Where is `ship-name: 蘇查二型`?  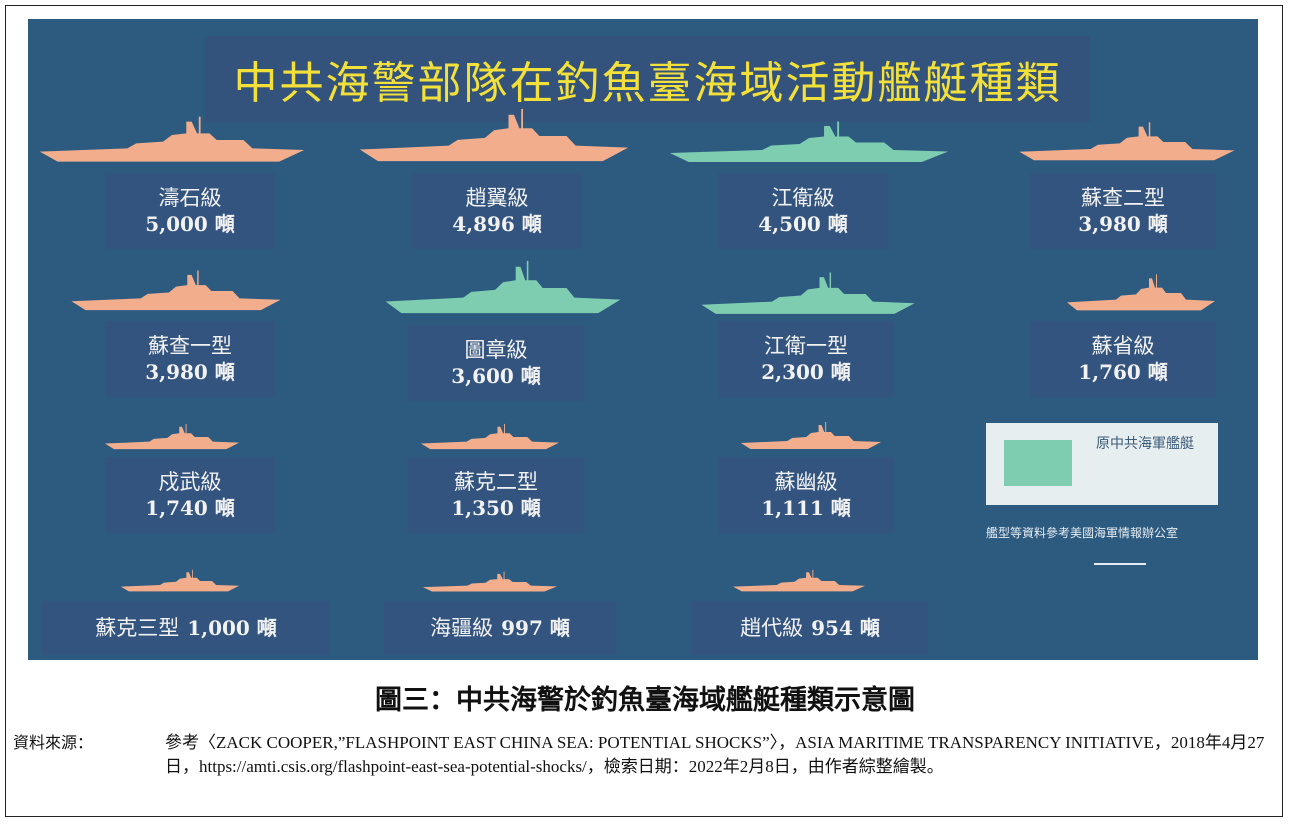
ship-name: 蘇查二型 is located at coordinates (1123, 198).